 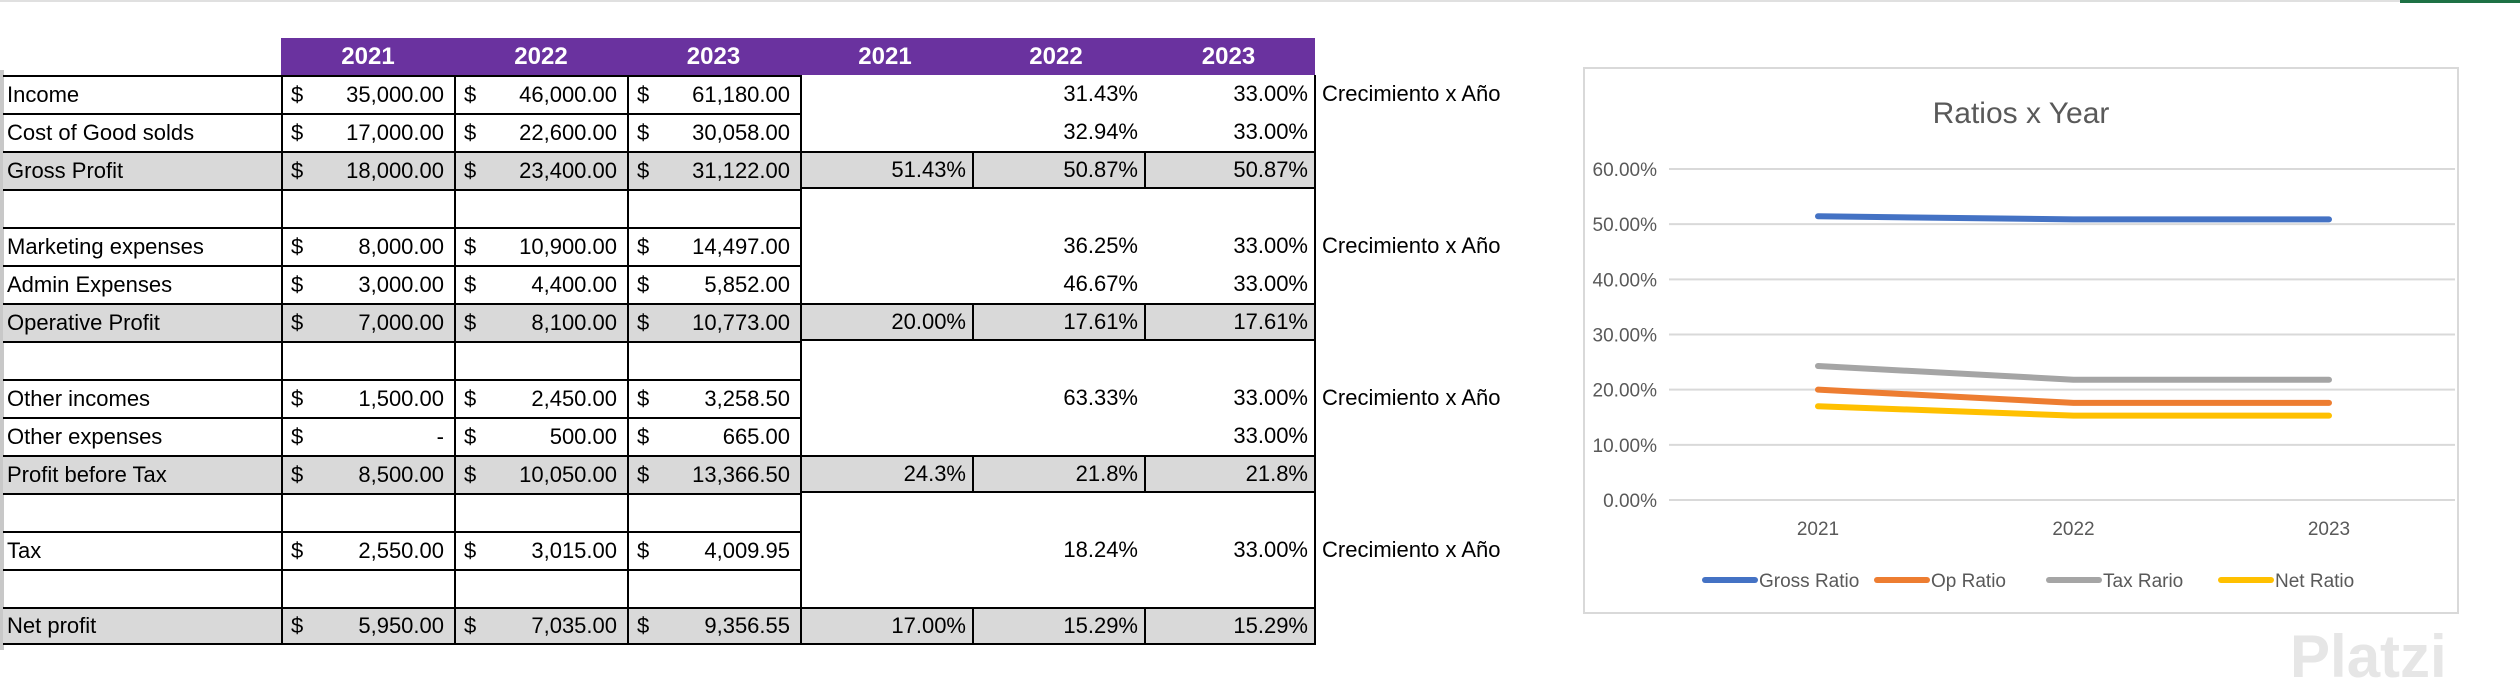 What do you see at coordinates (142, 398) in the screenshot?
I see `row-label: Other incomes` at bounding box center [142, 398].